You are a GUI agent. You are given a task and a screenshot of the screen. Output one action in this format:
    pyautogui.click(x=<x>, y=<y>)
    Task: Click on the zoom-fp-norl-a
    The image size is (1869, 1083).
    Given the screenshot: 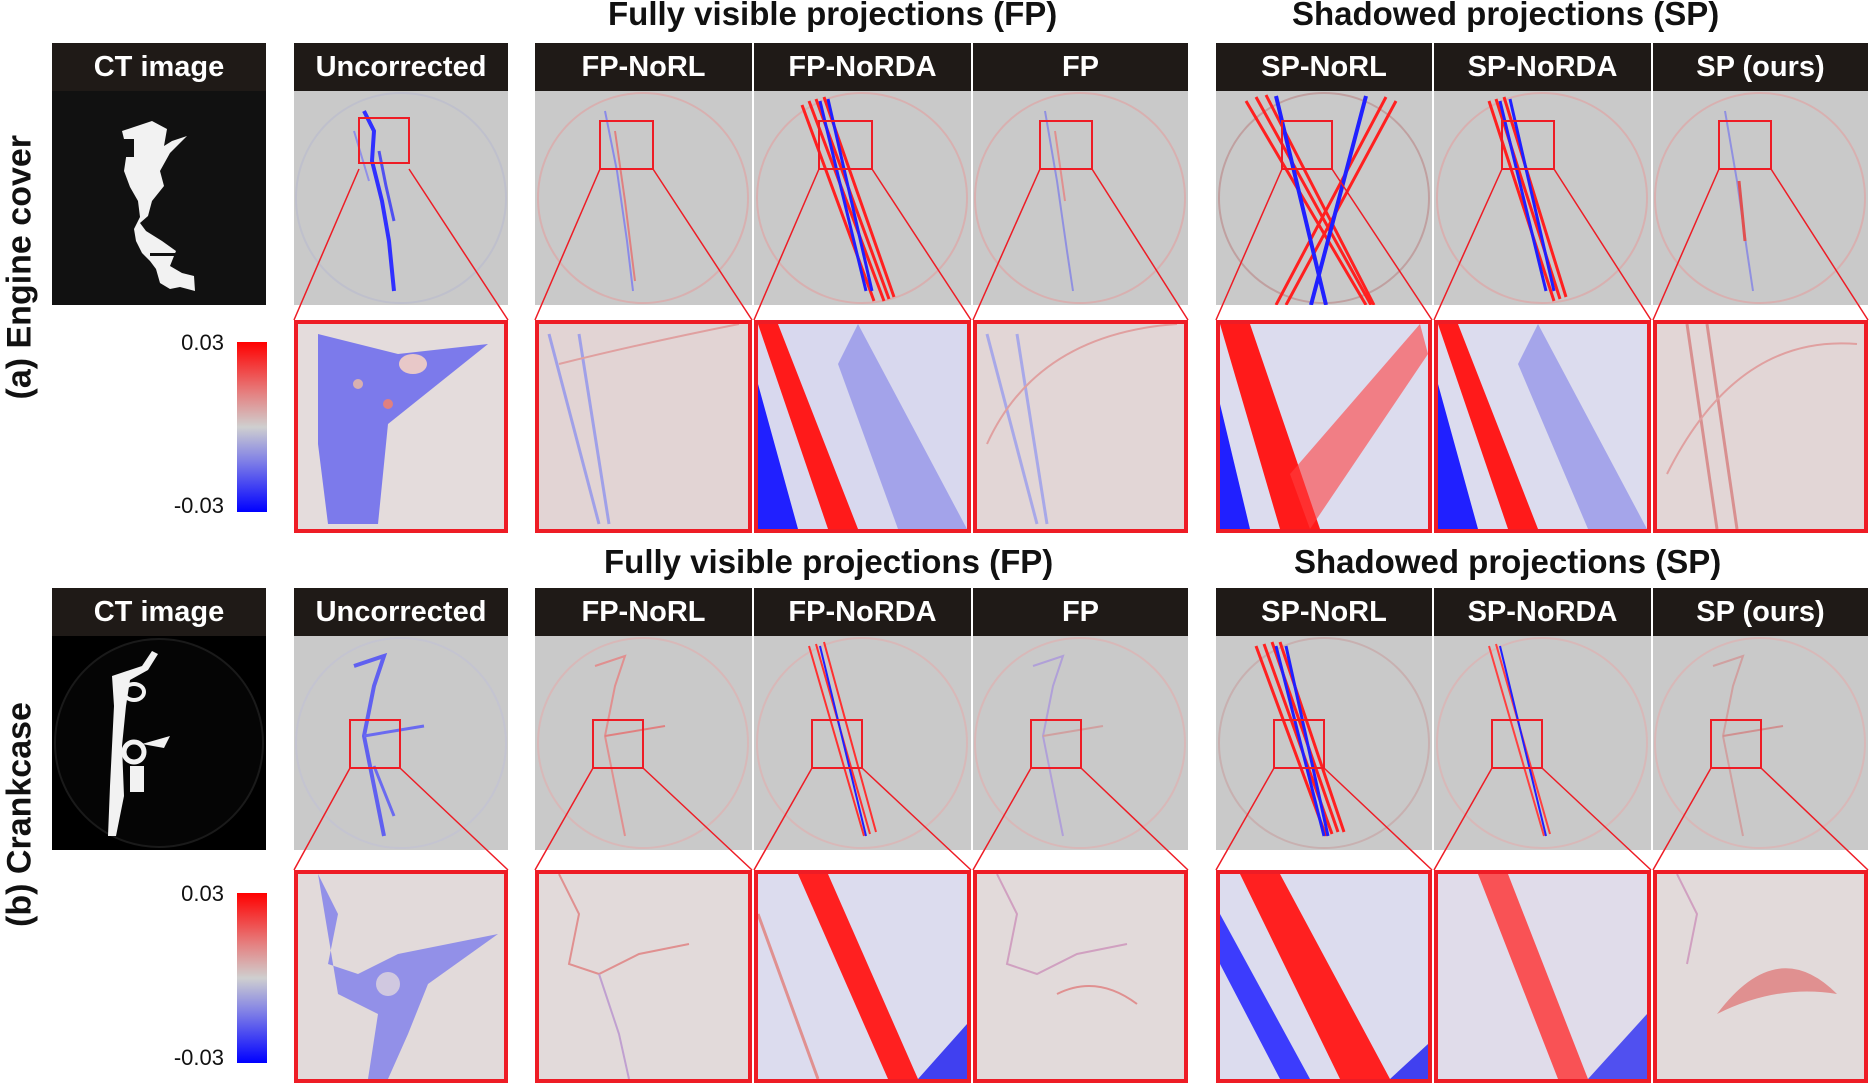 What is the action you would take?
    pyautogui.click(x=643, y=426)
    